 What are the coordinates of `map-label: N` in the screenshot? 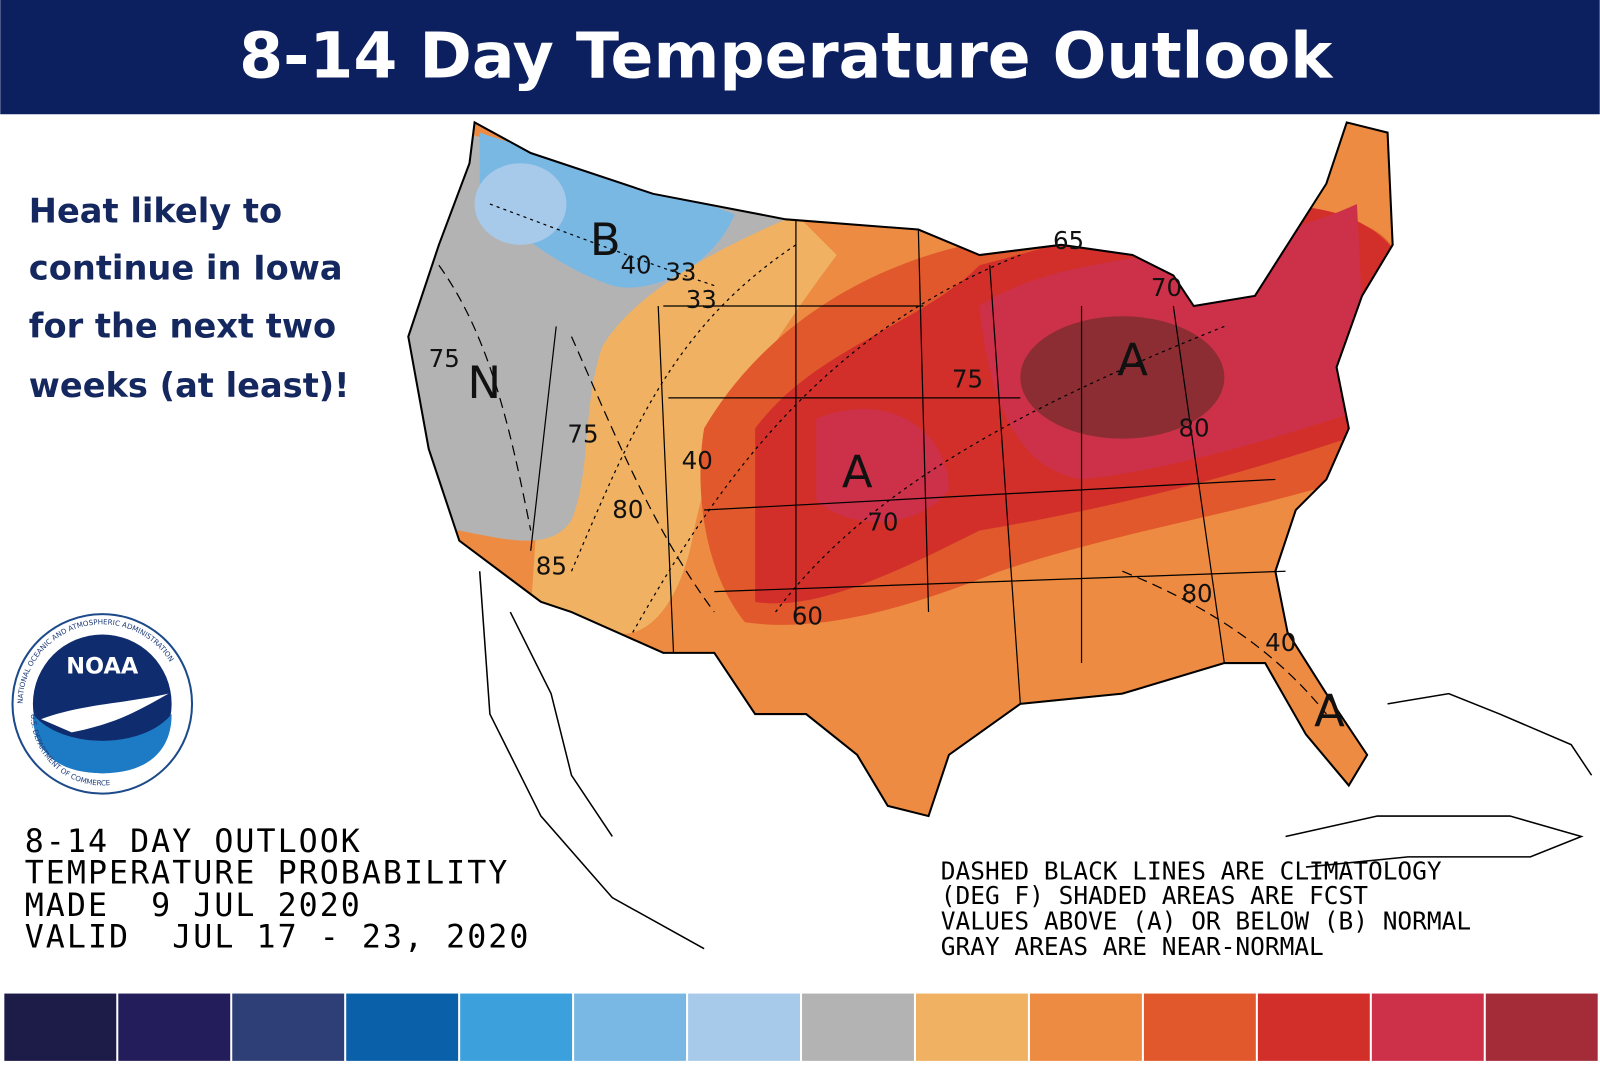 It's located at (484, 382).